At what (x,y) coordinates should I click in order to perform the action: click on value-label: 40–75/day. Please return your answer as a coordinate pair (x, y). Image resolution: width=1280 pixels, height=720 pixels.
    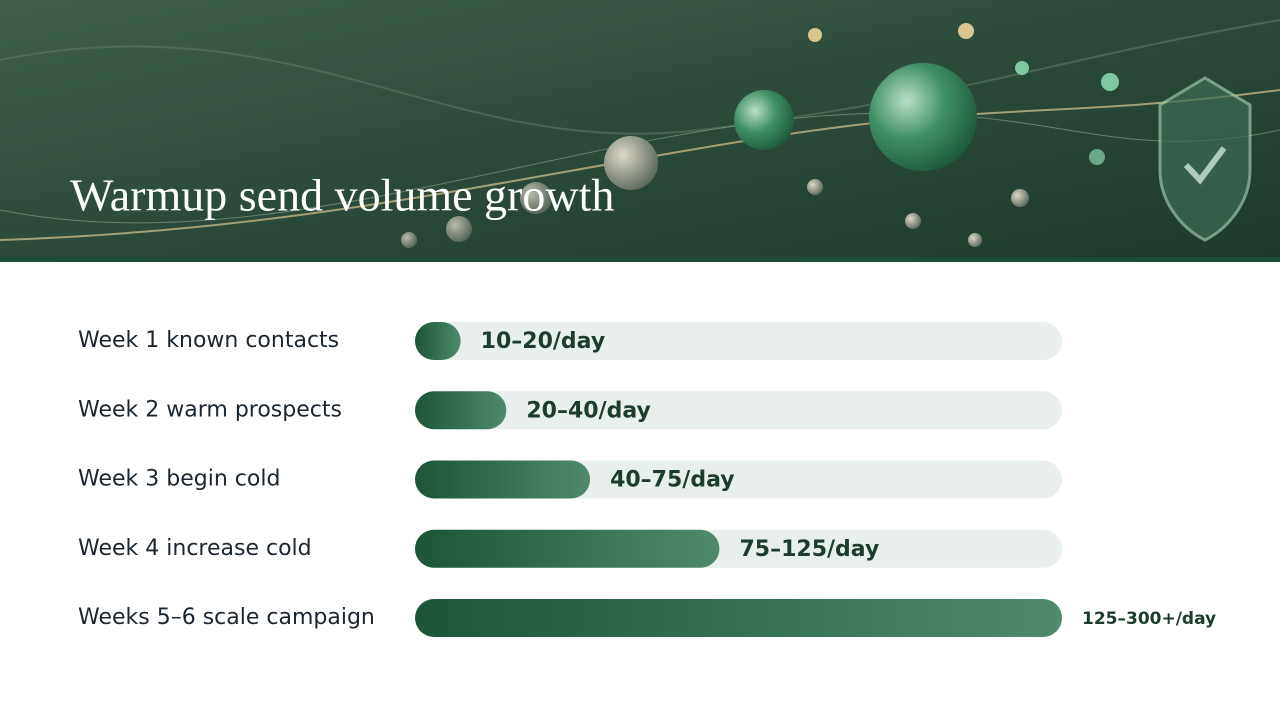
    Looking at the image, I should click on (672, 480).